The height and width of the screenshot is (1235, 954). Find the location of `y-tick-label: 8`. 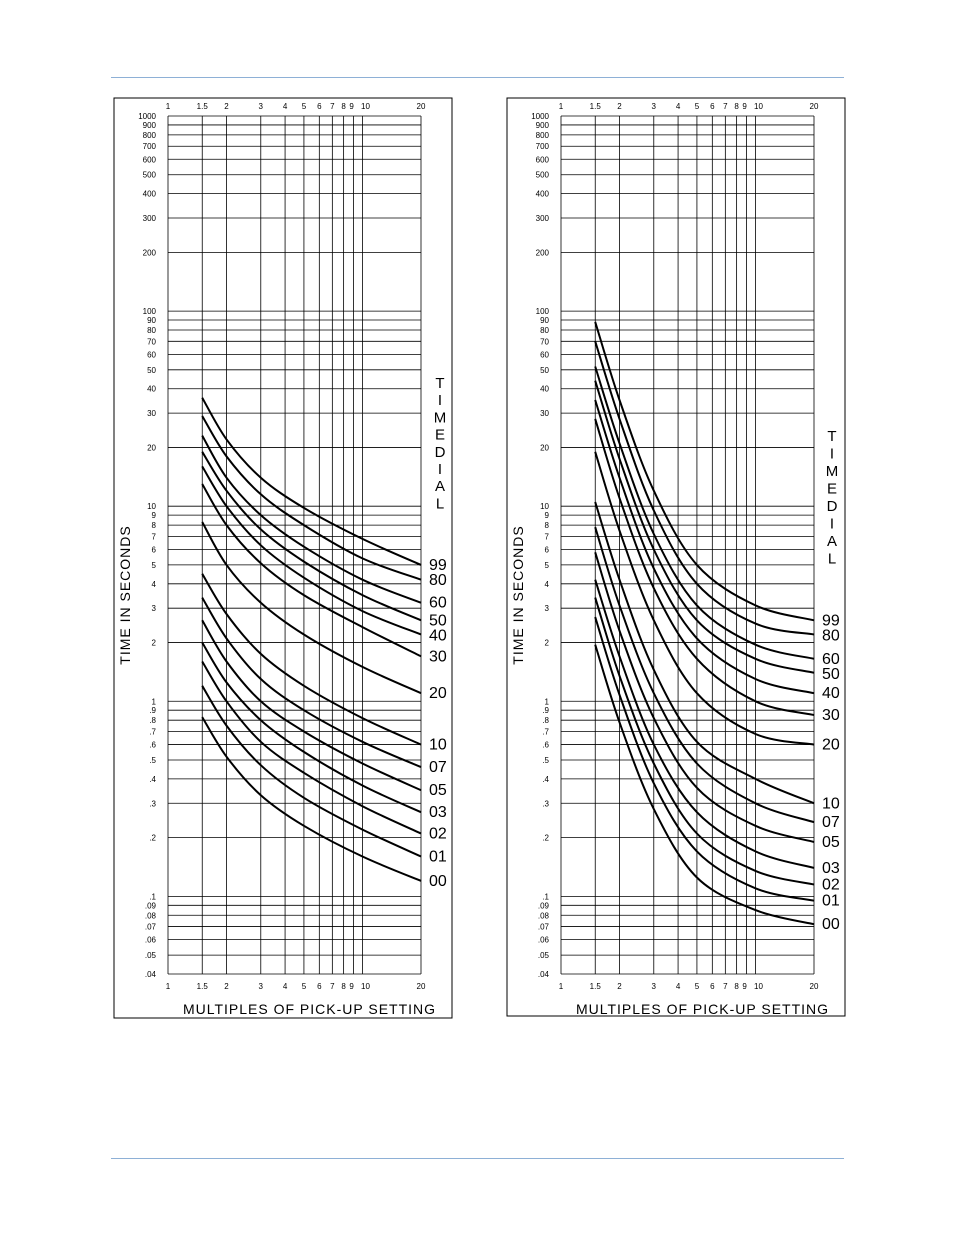

y-tick-label: 8 is located at coordinates (547, 525).